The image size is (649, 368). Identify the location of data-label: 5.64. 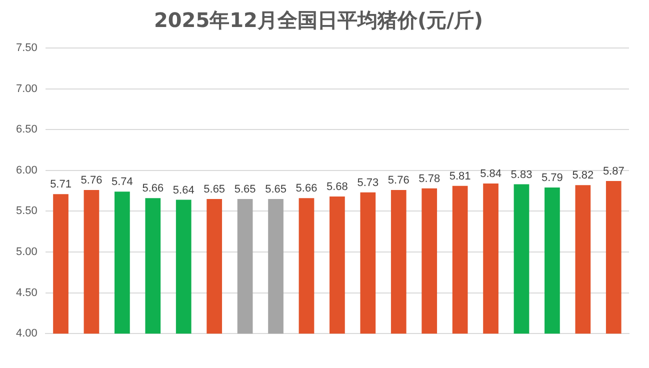
(183, 190).